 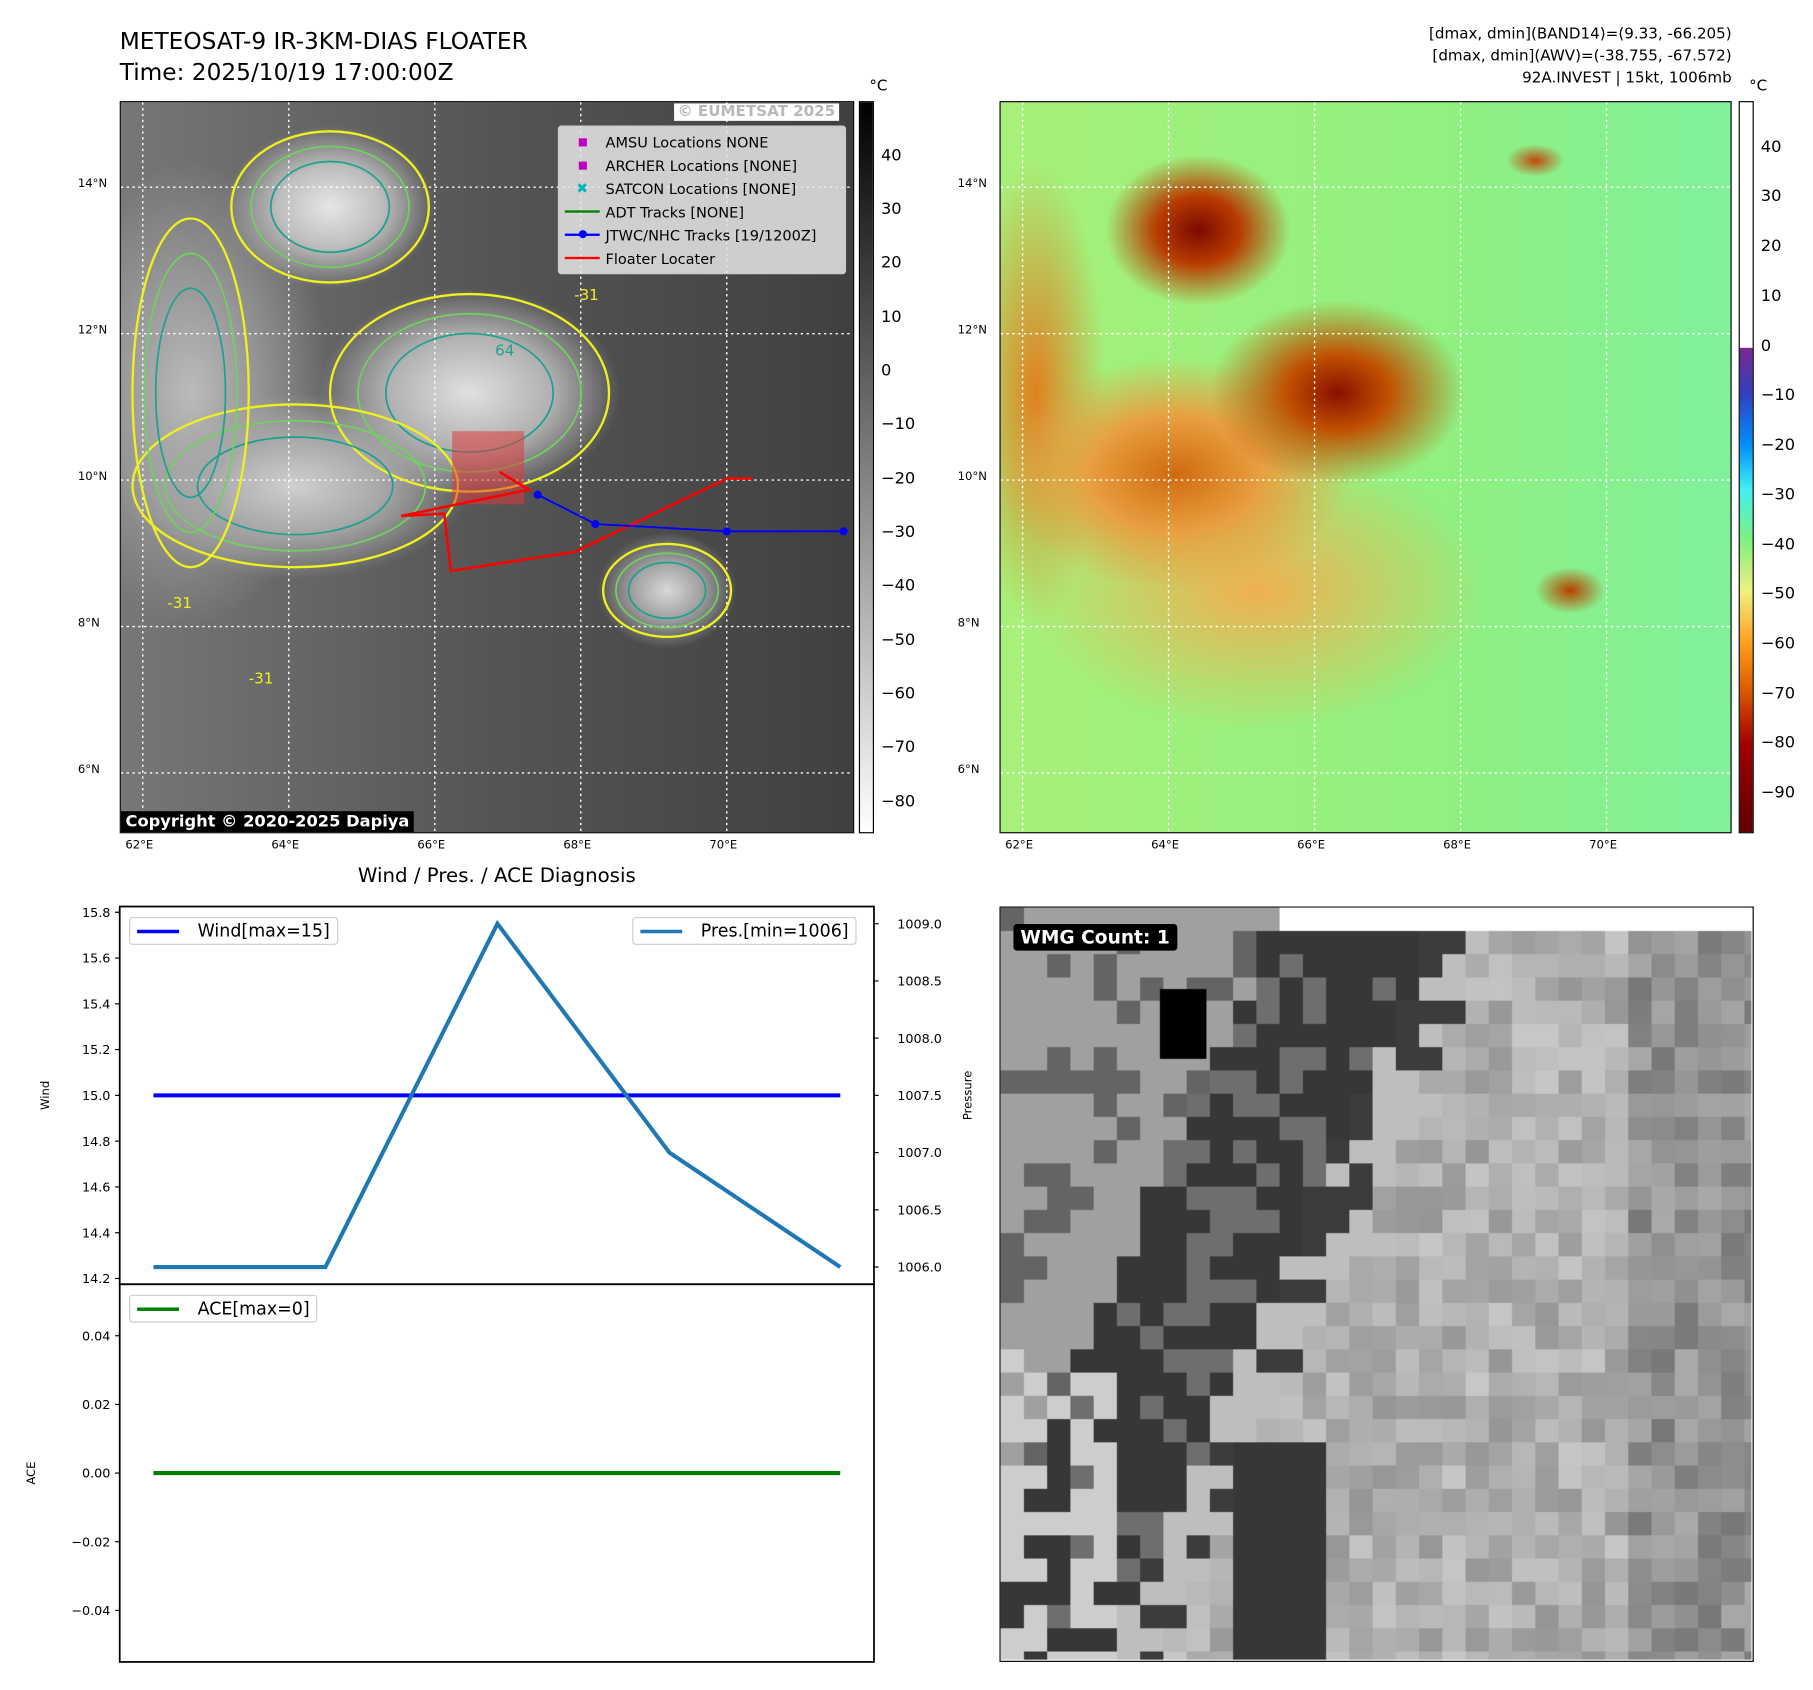 I want to click on ace-tick-label: 0.02, so click(x=96, y=1405).